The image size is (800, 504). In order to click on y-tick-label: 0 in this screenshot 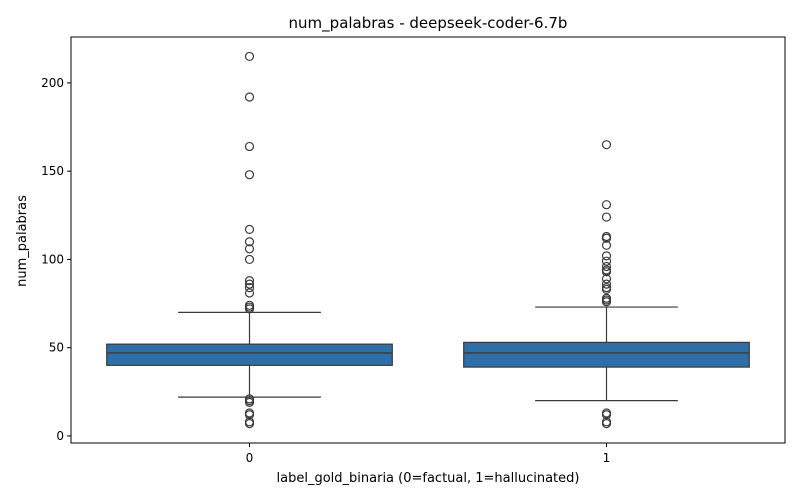, I will do `click(60, 436)`.